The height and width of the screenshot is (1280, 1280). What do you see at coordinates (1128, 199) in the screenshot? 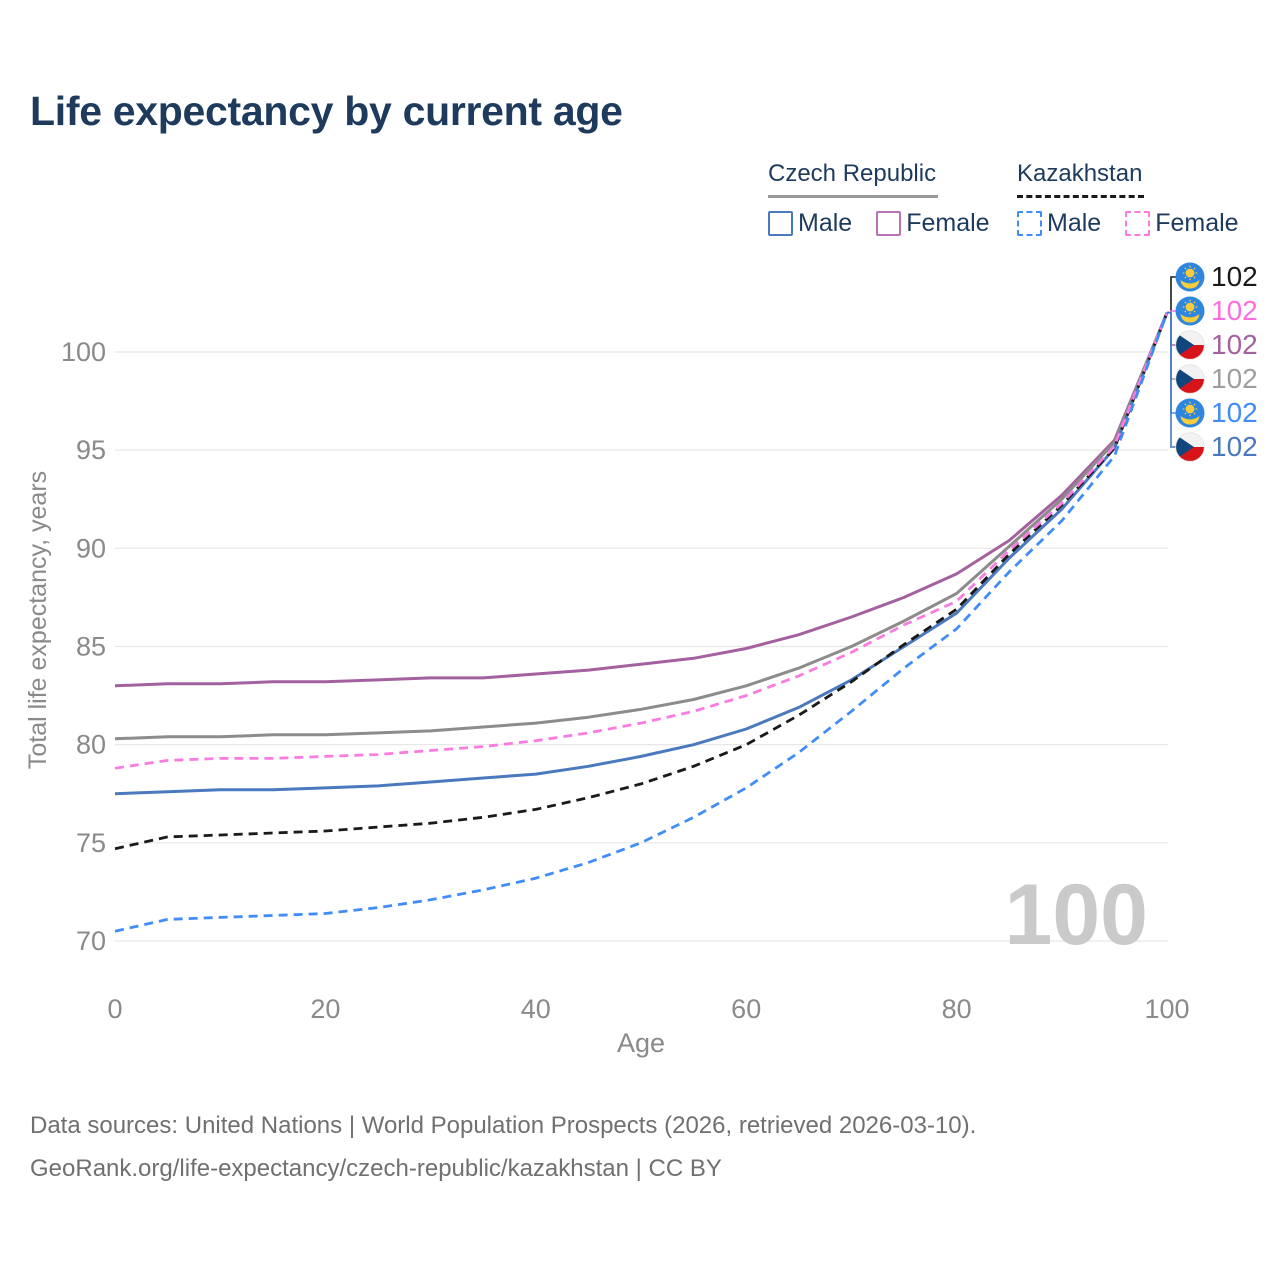
I see `legend-group-kazakhstan: Kazakhstan Male Female` at bounding box center [1128, 199].